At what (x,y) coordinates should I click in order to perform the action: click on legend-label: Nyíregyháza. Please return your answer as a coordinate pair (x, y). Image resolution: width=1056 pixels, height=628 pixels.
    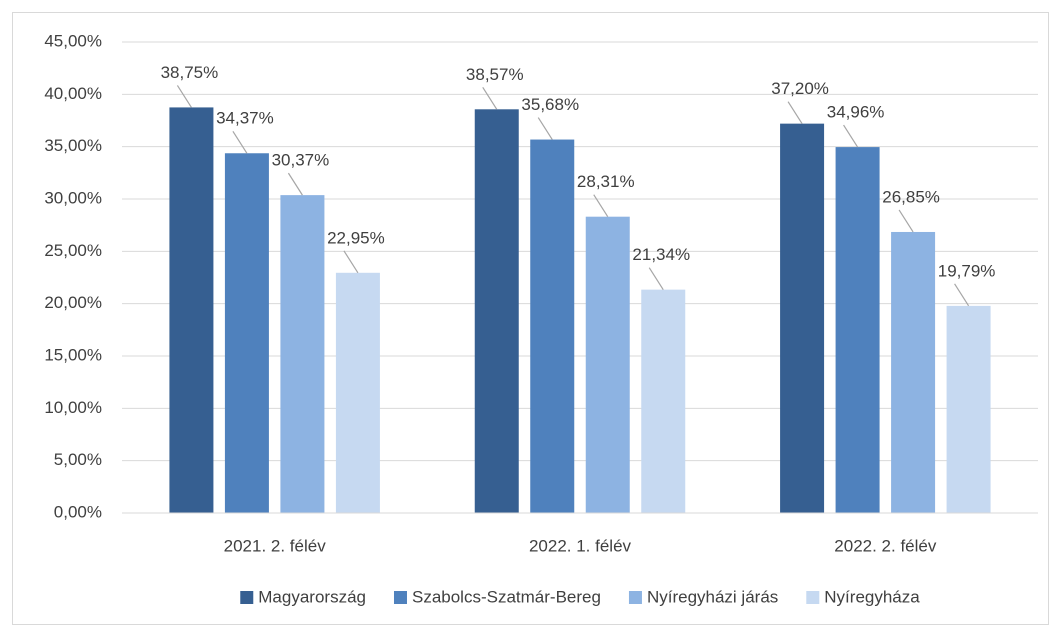
    Looking at the image, I should click on (872, 596).